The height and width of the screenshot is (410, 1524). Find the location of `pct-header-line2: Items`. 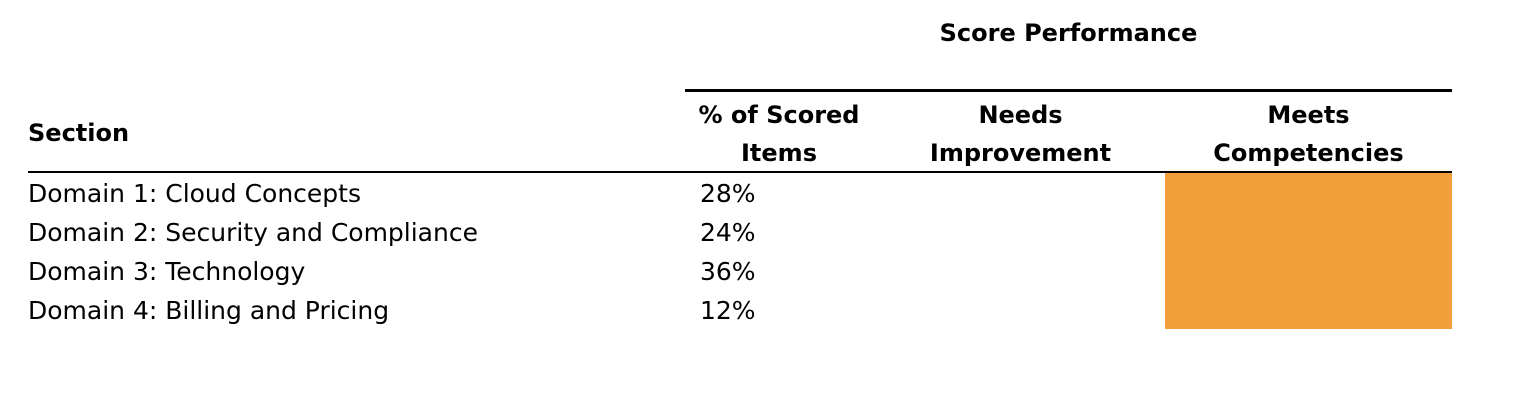

pct-header-line2: Items is located at coordinates (779, 153).